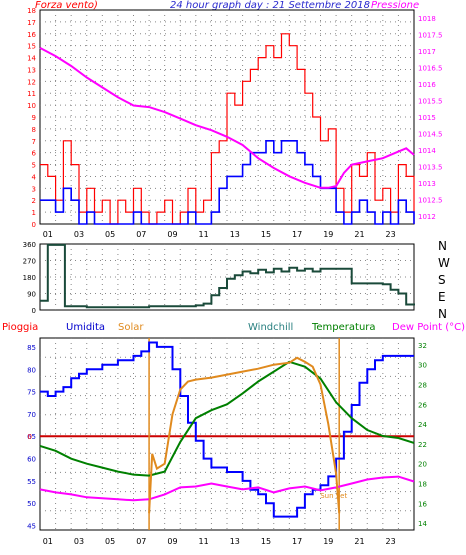  I want to click on temperature-axis-tick-label: 20, so click(422, 465).